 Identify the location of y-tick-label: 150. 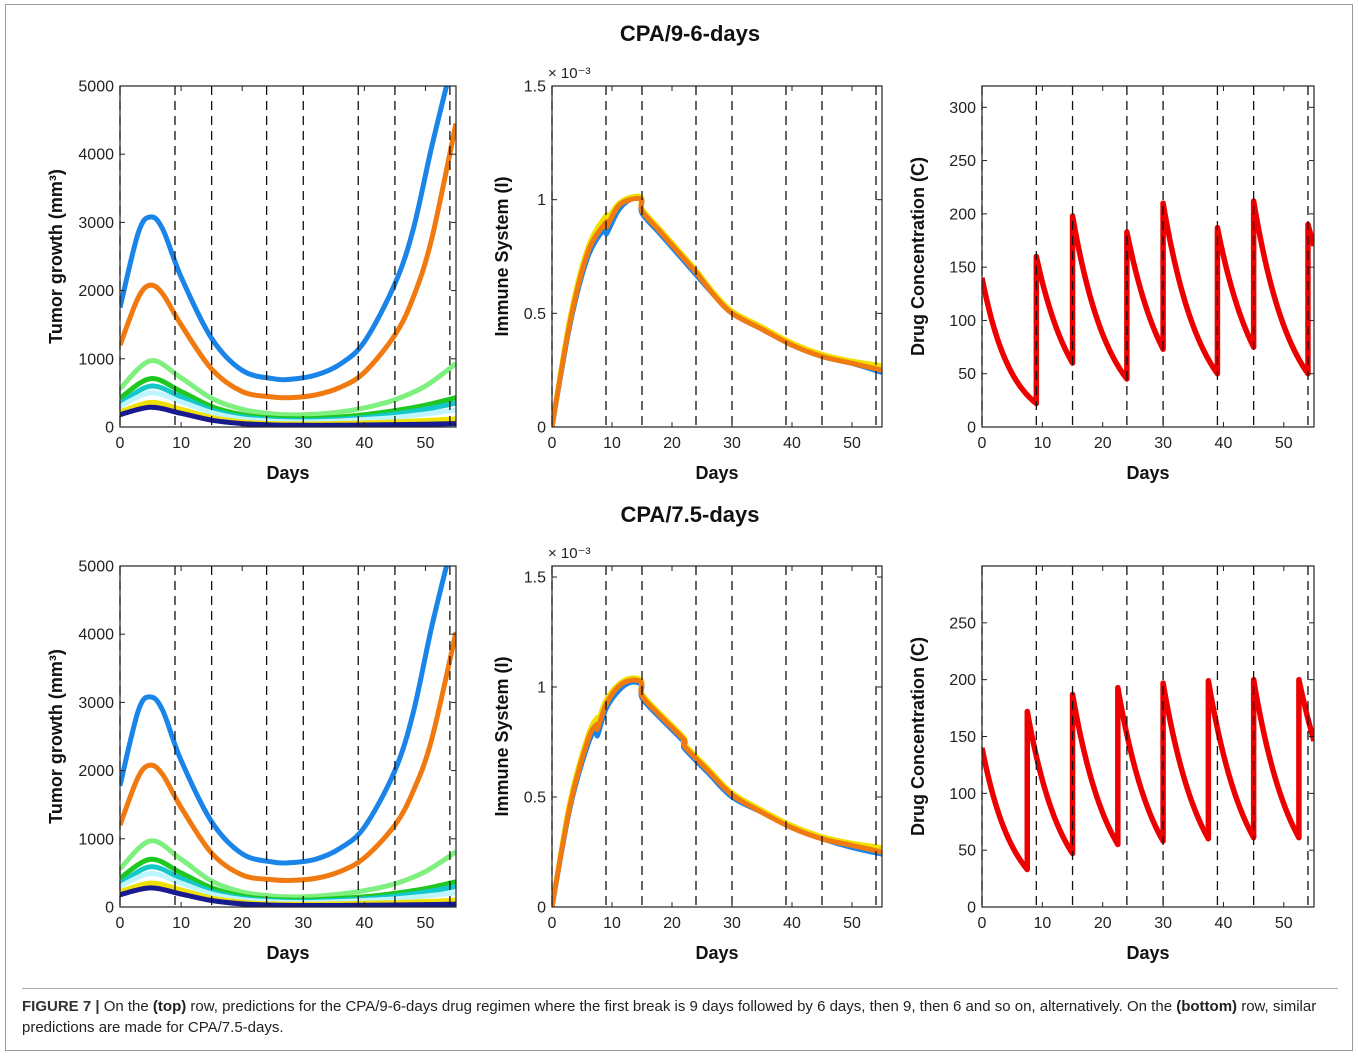
(962, 268).